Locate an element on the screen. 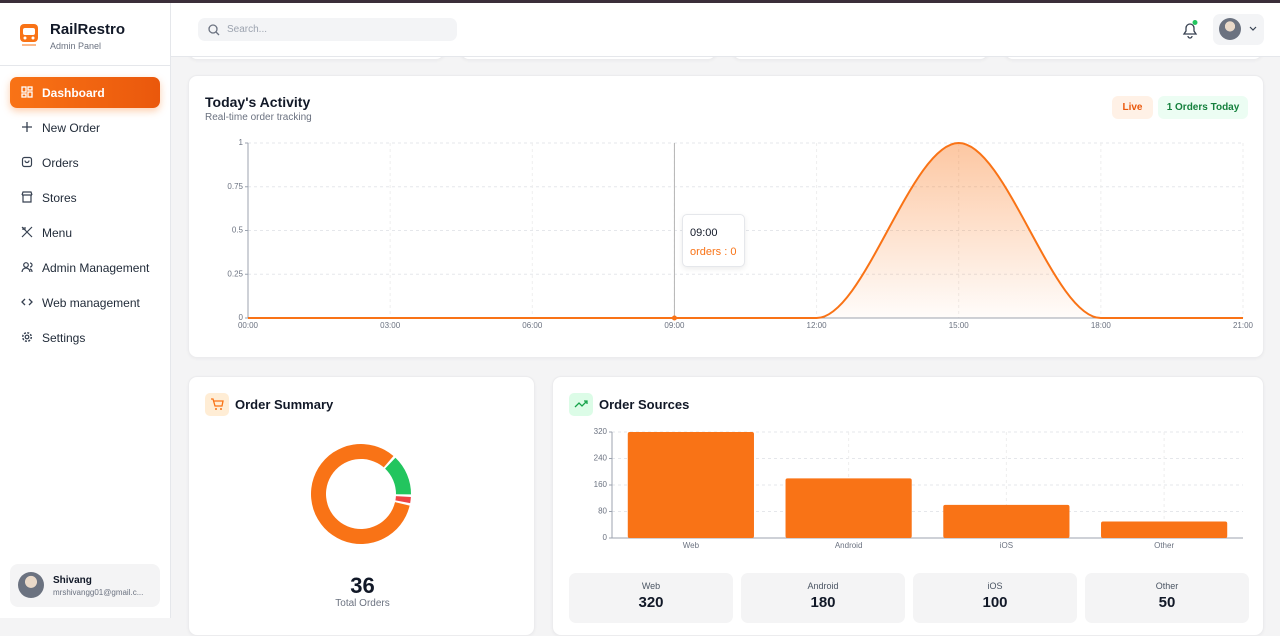  user-name: Shivang is located at coordinates (72, 580).